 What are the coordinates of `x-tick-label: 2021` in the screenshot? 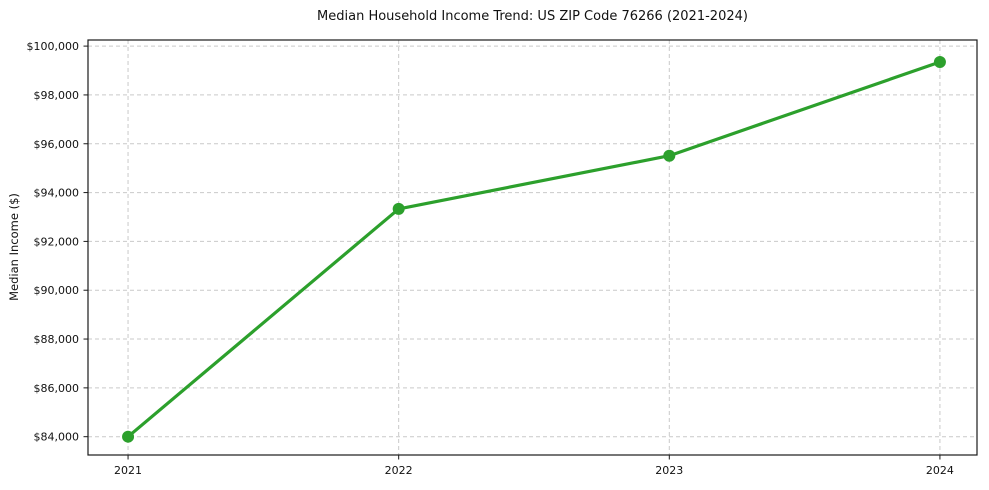 It's located at (128, 470).